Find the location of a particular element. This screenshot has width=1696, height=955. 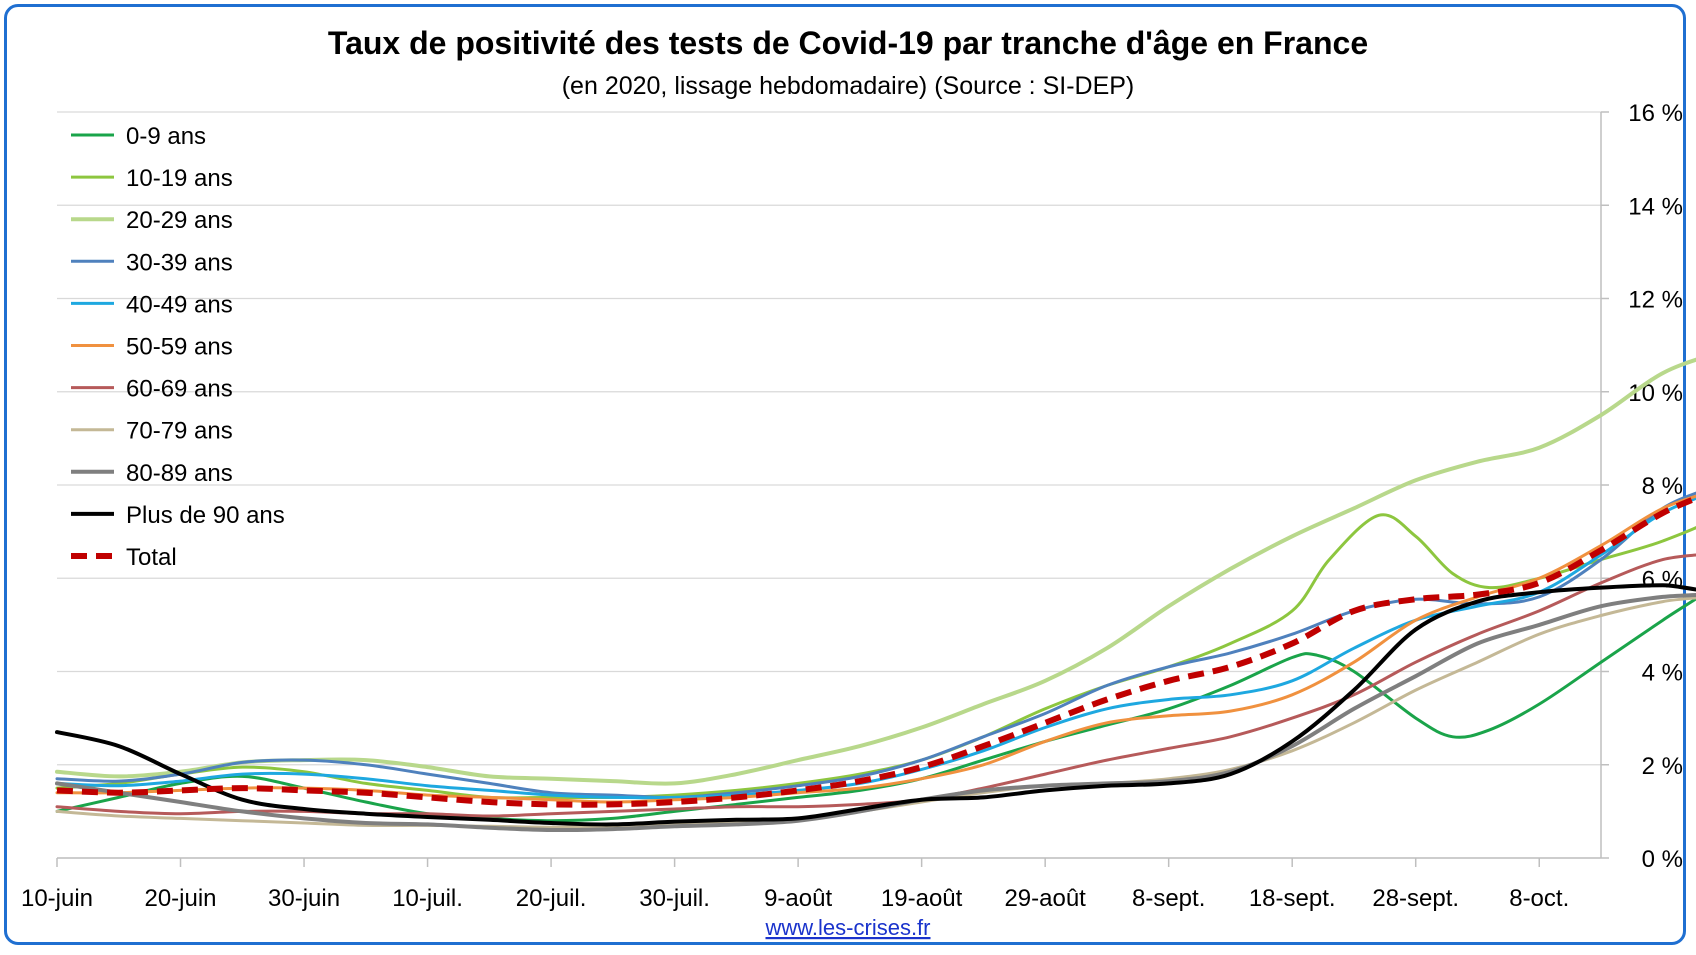

x-tick-label: 30-juin is located at coordinates (304, 898).